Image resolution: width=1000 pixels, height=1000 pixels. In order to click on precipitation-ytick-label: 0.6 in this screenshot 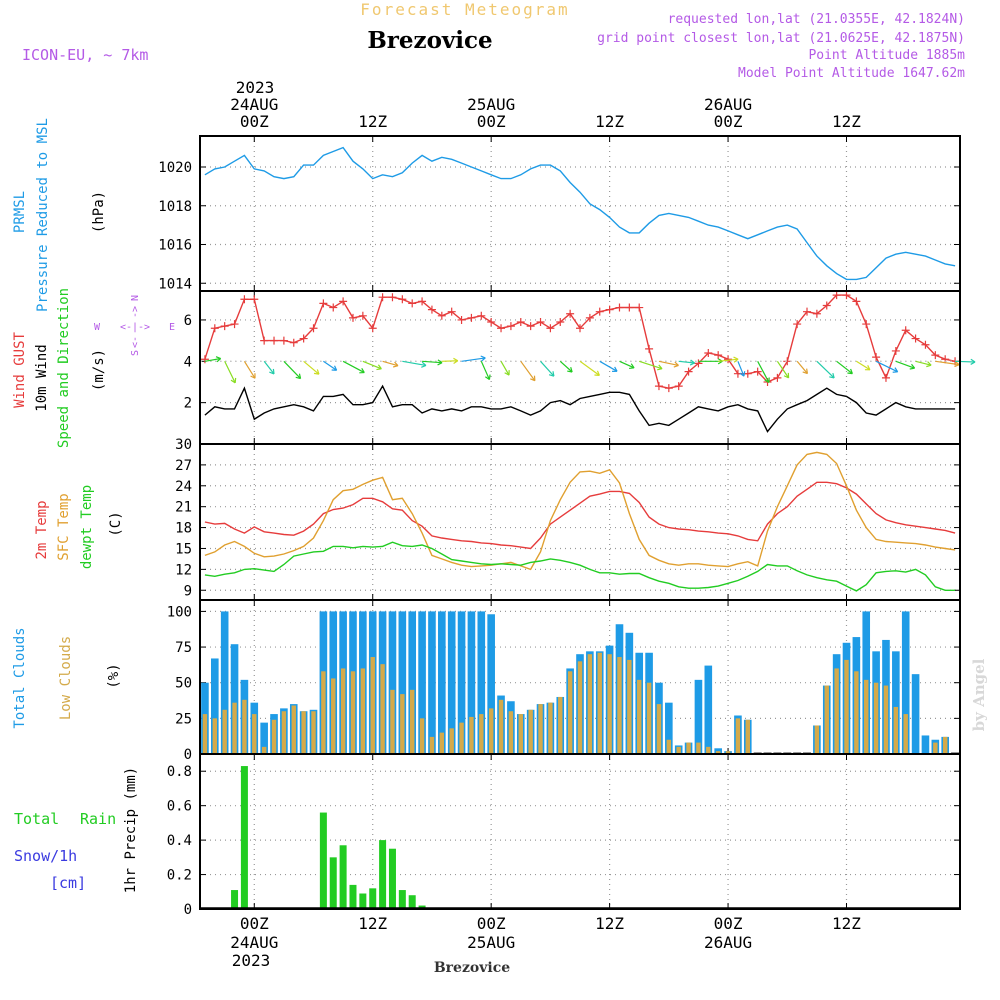, I will do `click(179, 807)`.